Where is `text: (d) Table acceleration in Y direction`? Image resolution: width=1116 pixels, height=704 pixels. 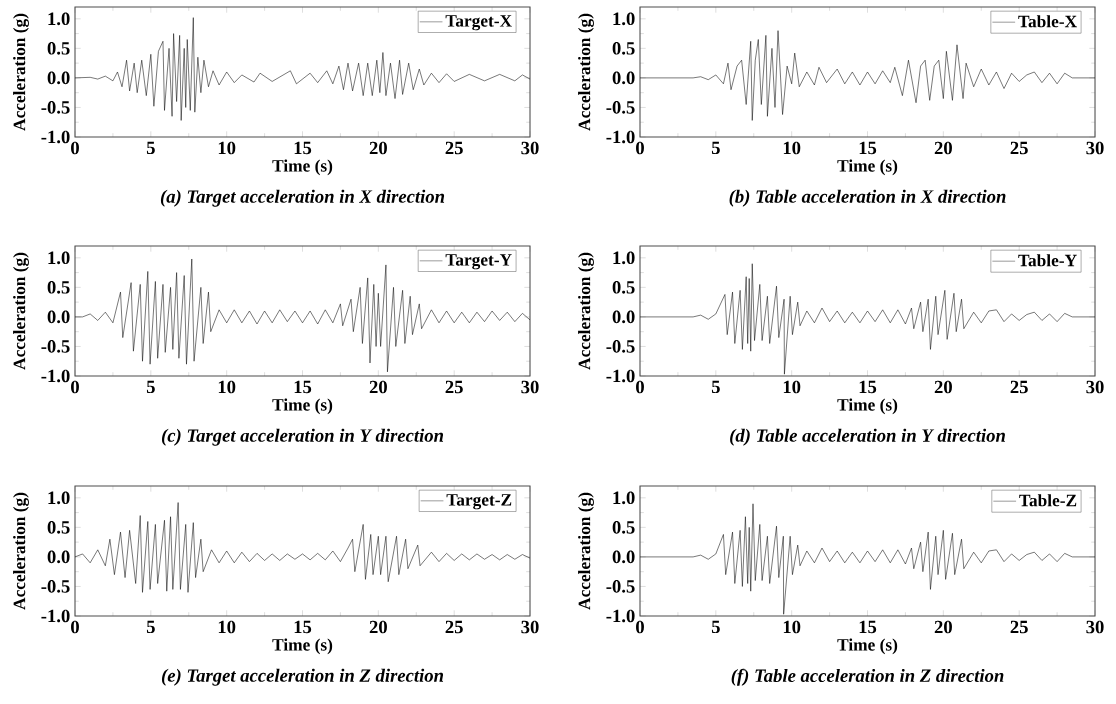
text: (d) Table acceleration in Y direction is located at coordinates (867, 437).